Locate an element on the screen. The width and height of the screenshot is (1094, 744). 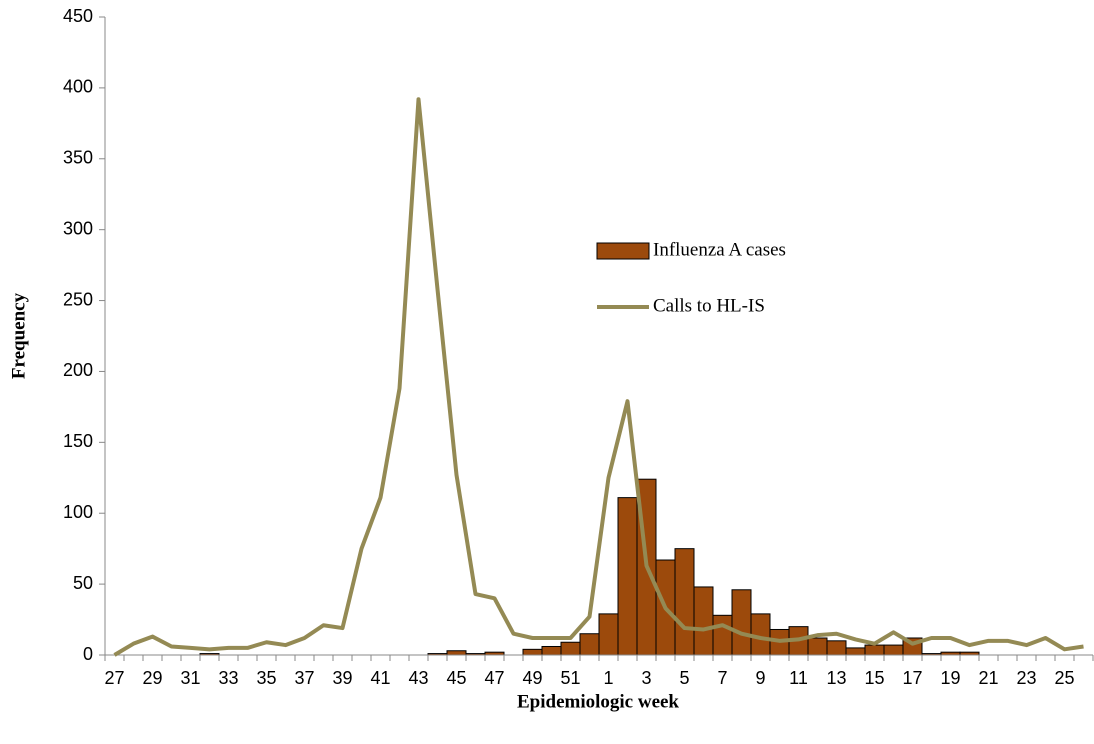
x-tick-label: 31 is located at coordinates (190, 678).